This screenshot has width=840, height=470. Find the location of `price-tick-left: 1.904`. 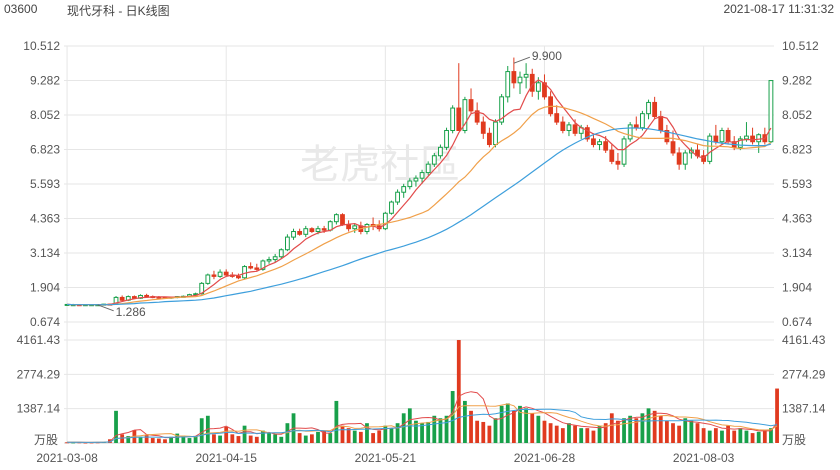

price-tick-left: 1.904 is located at coordinates (45, 287).